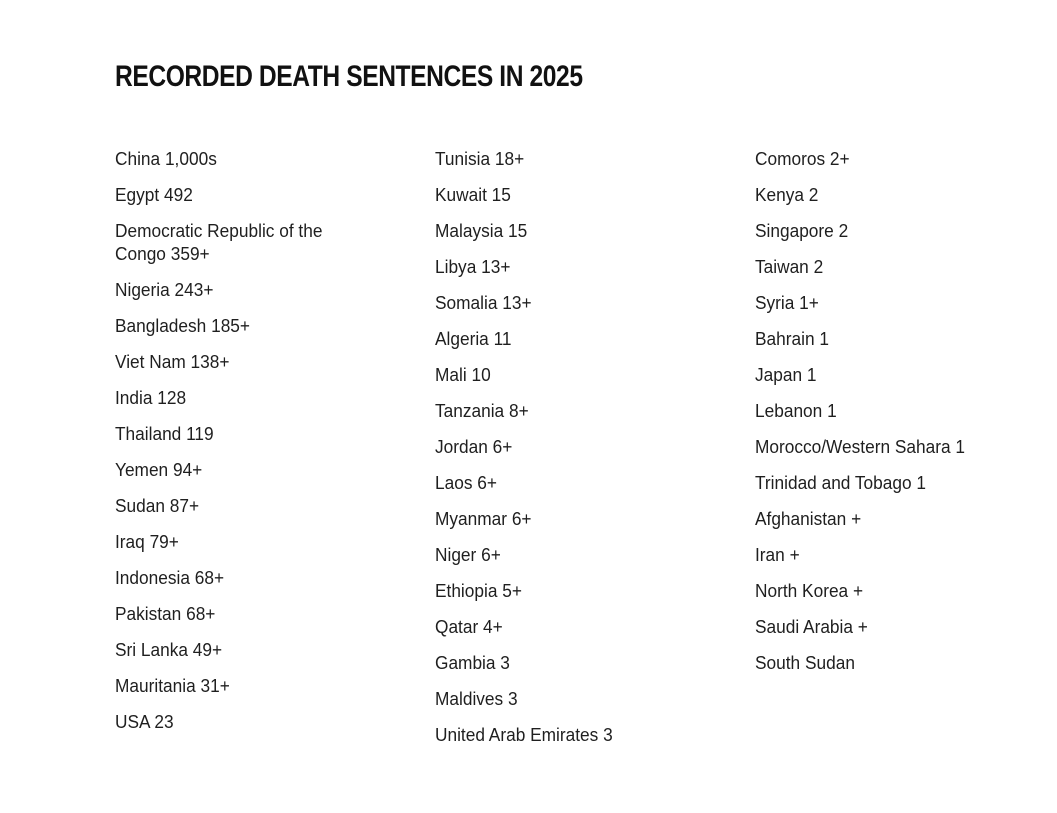 The width and height of the screenshot is (1057, 813). Describe the element at coordinates (164, 290) in the screenshot. I see `country-entry: Nigeria 243+` at that location.